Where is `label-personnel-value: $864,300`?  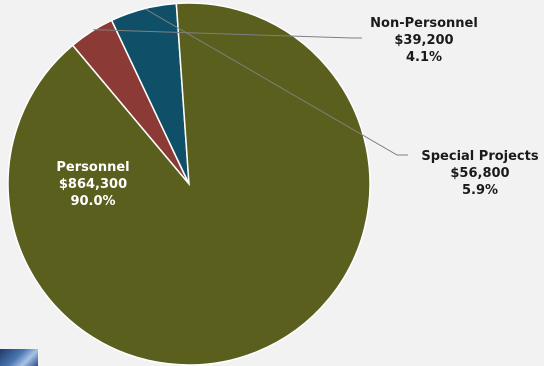 label-personnel-value: $864,300 is located at coordinates (93, 184).